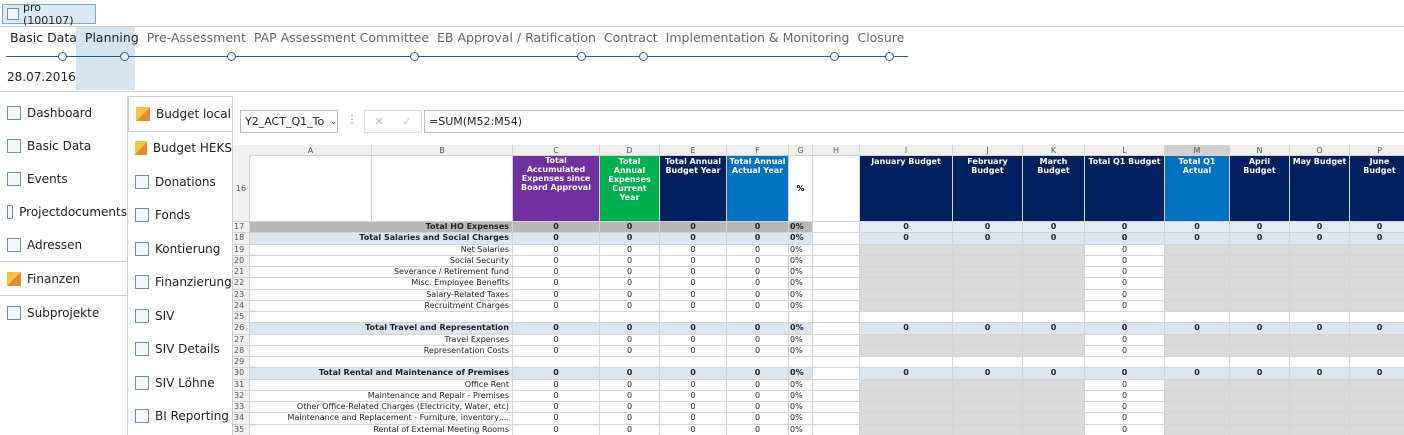 This screenshot has height=435, width=1404. I want to click on column-letter: A, so click(311, 150).